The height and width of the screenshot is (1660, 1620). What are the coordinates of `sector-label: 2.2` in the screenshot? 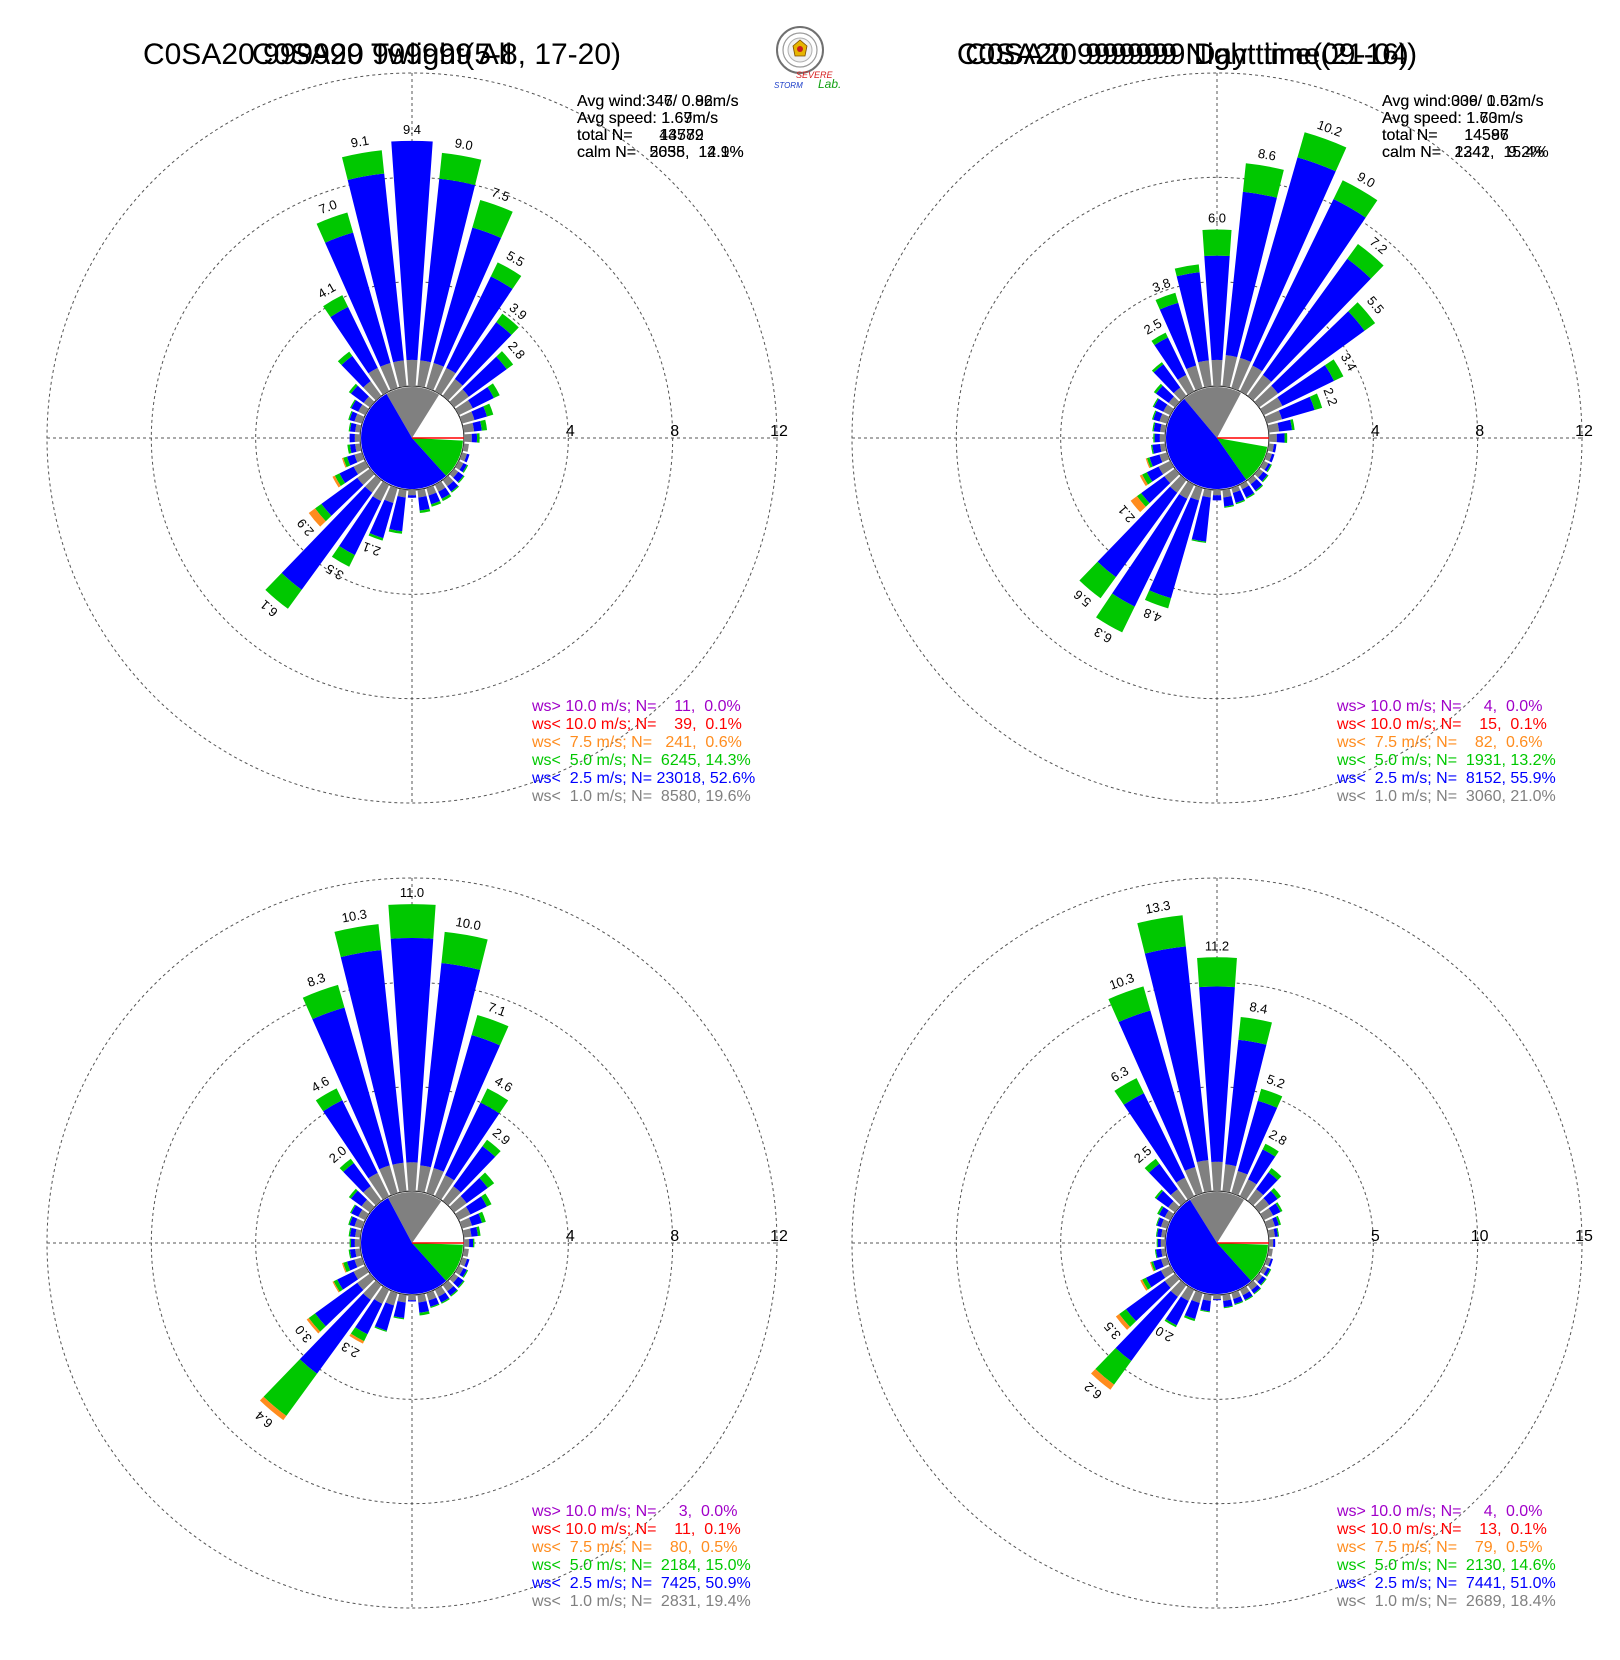 It's located at (1330, 397).